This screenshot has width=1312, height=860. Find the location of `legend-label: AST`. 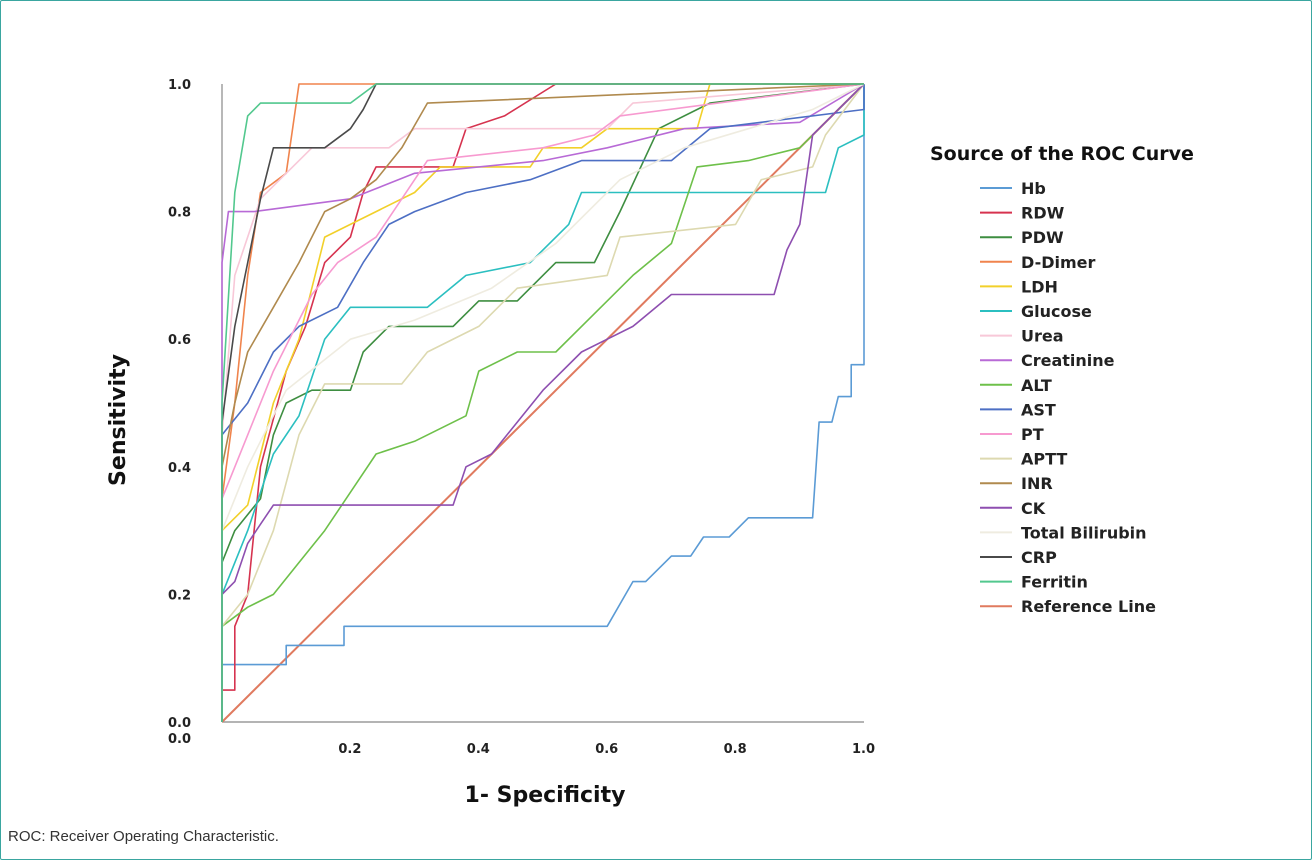

legend-label: AST is located at coordinates (1038, 409).